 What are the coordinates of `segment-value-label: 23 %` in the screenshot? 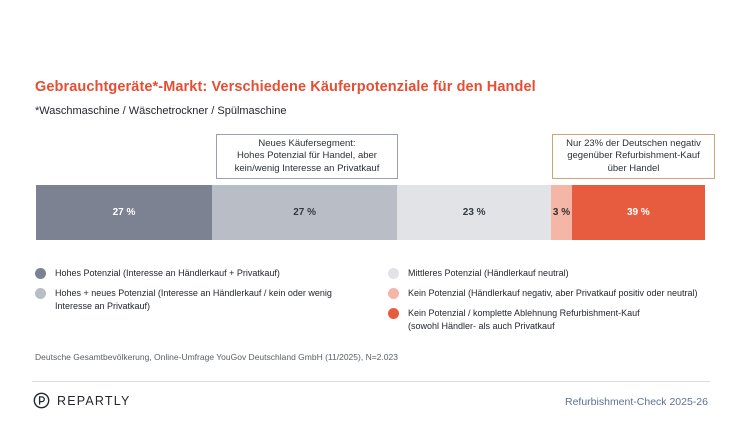 It's located at (474, 212).